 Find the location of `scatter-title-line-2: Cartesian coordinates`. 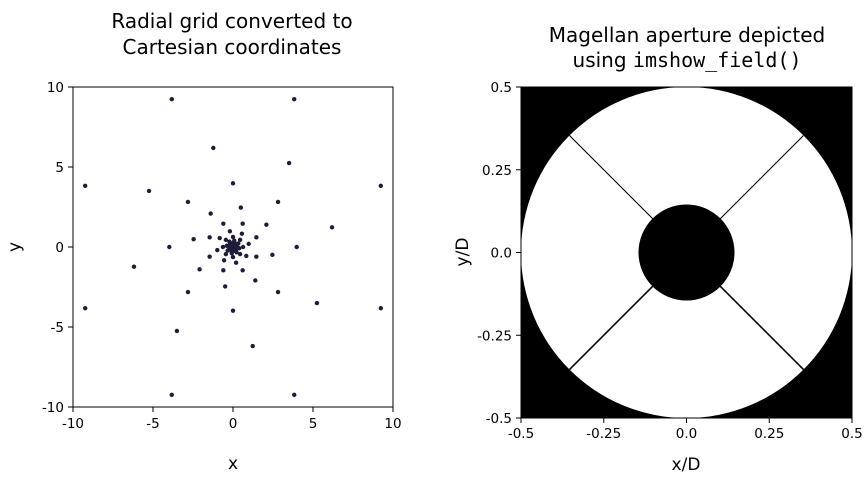

scatter-title-line-2: Cartesian coordinates is located at coordinates (232, 47).